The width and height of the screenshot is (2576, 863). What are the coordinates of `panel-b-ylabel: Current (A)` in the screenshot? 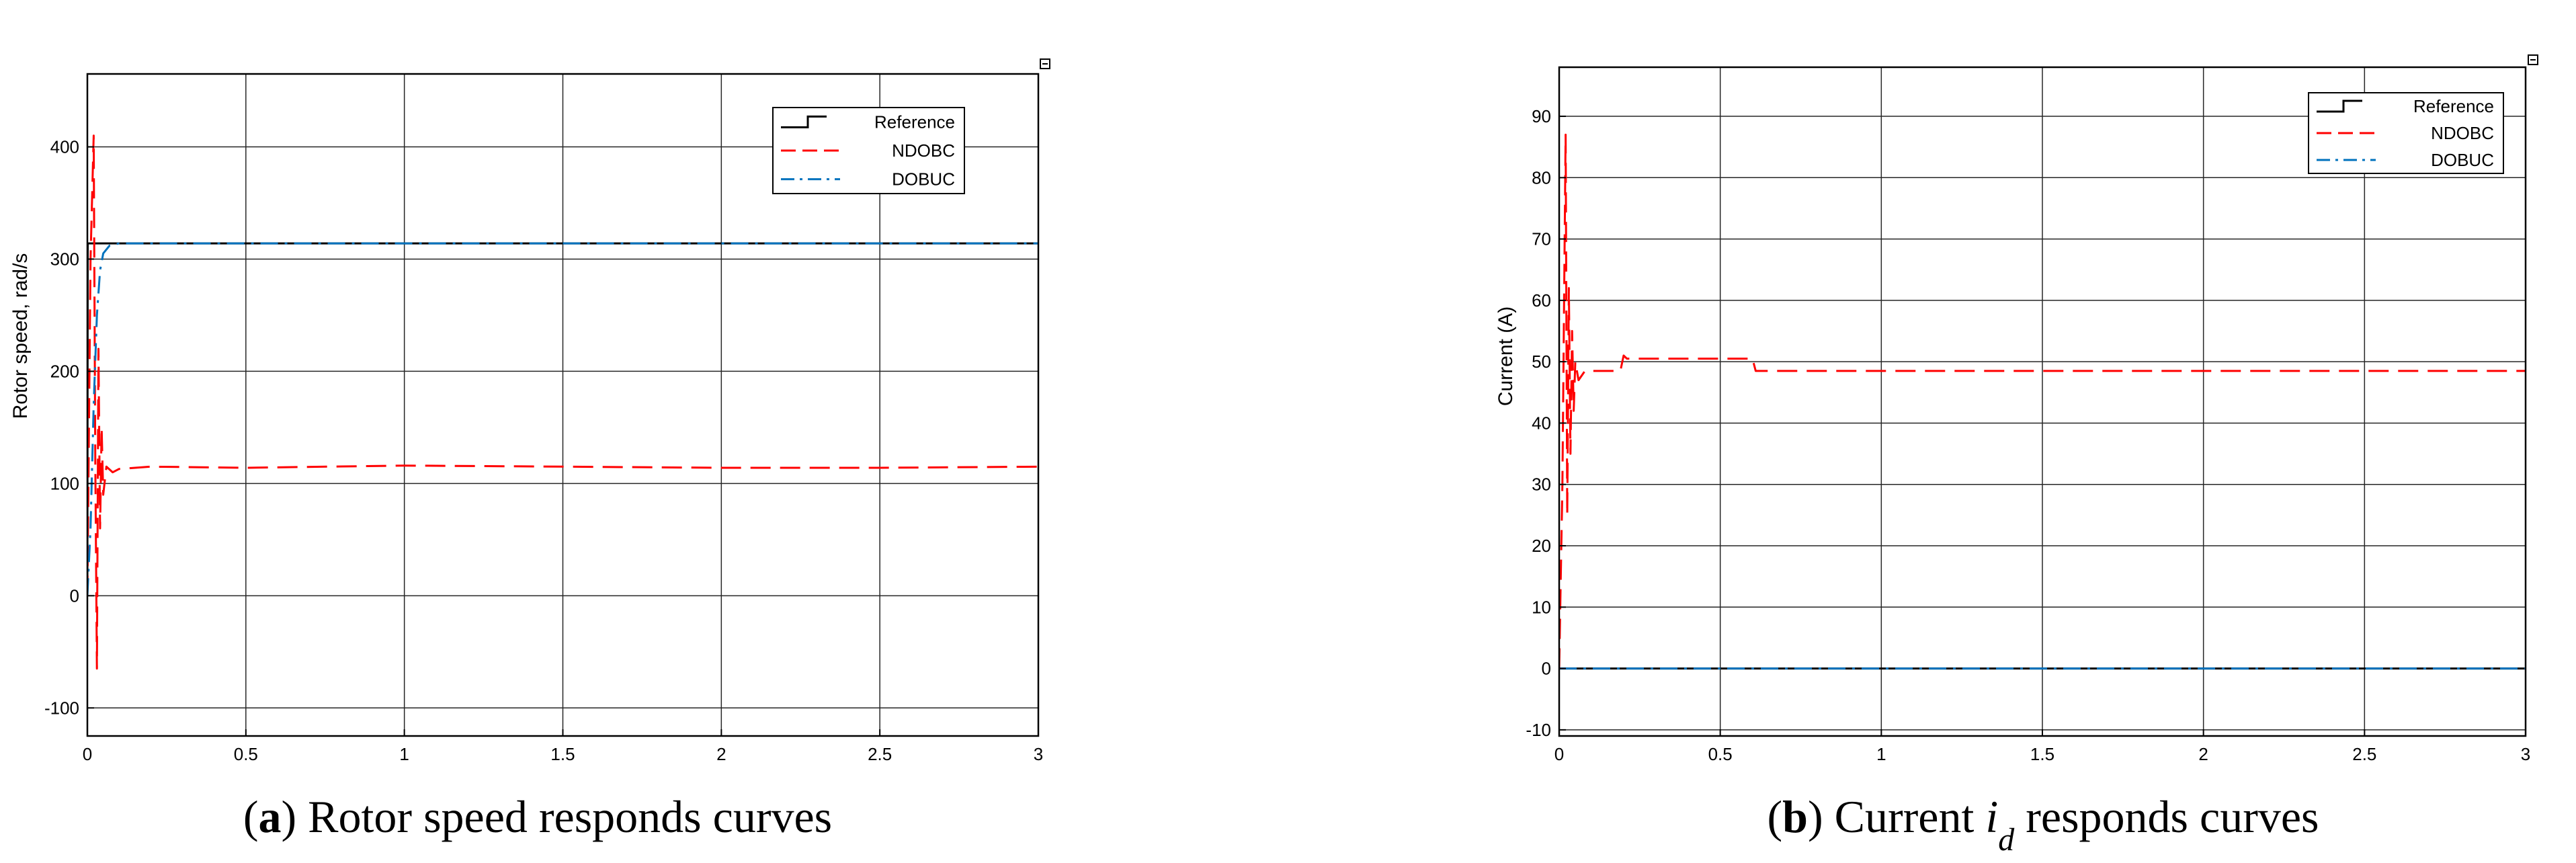 It's located at (1506, 356).